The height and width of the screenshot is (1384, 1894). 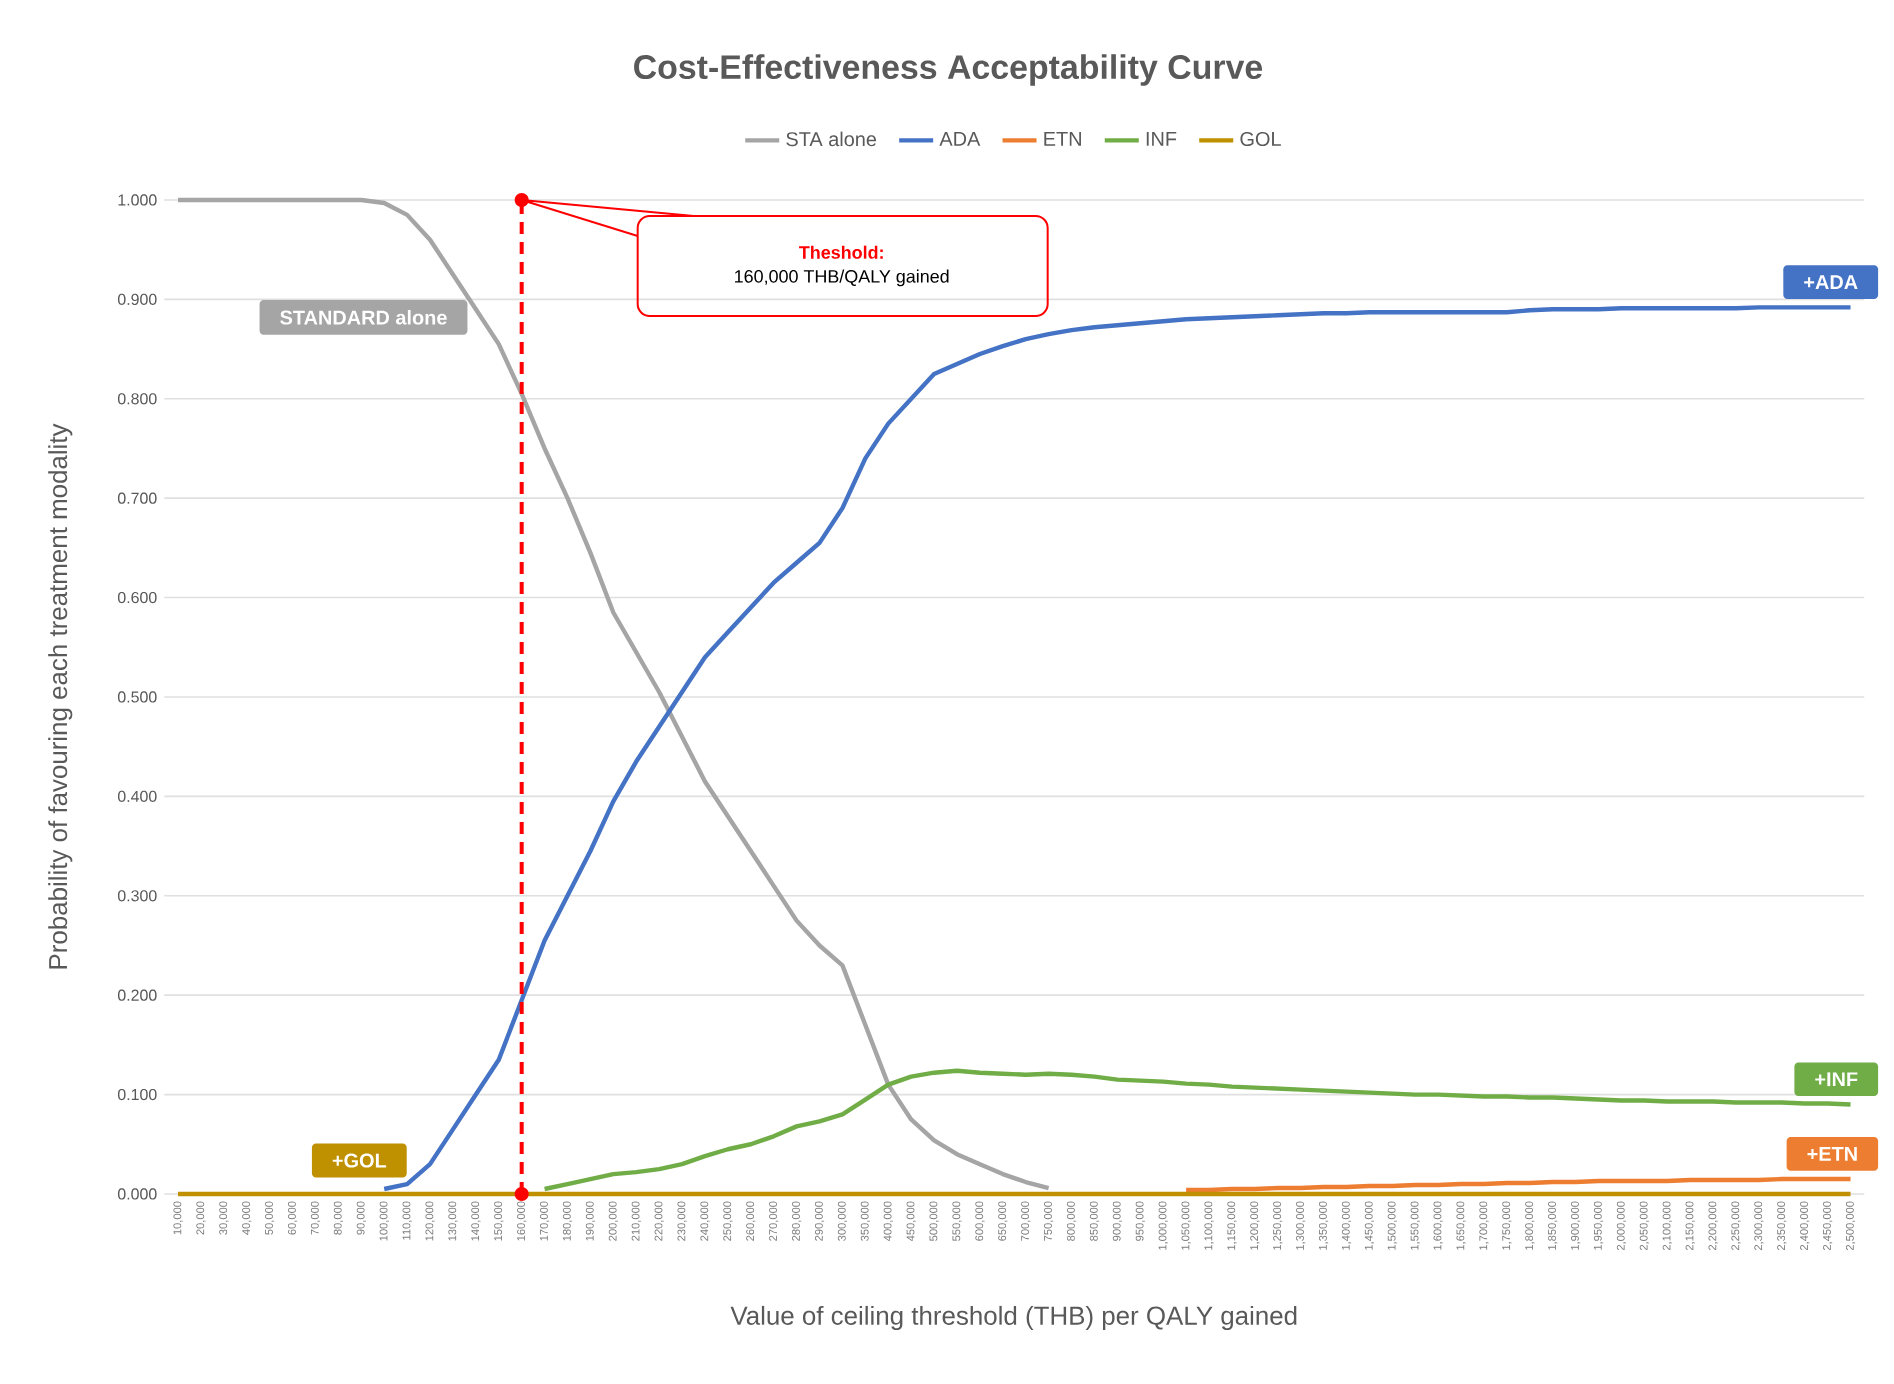 What do you see at coordinates (1831, 282) in the screenshot?
I see `annotation: +ADA` at bounding box center [1831, 282].